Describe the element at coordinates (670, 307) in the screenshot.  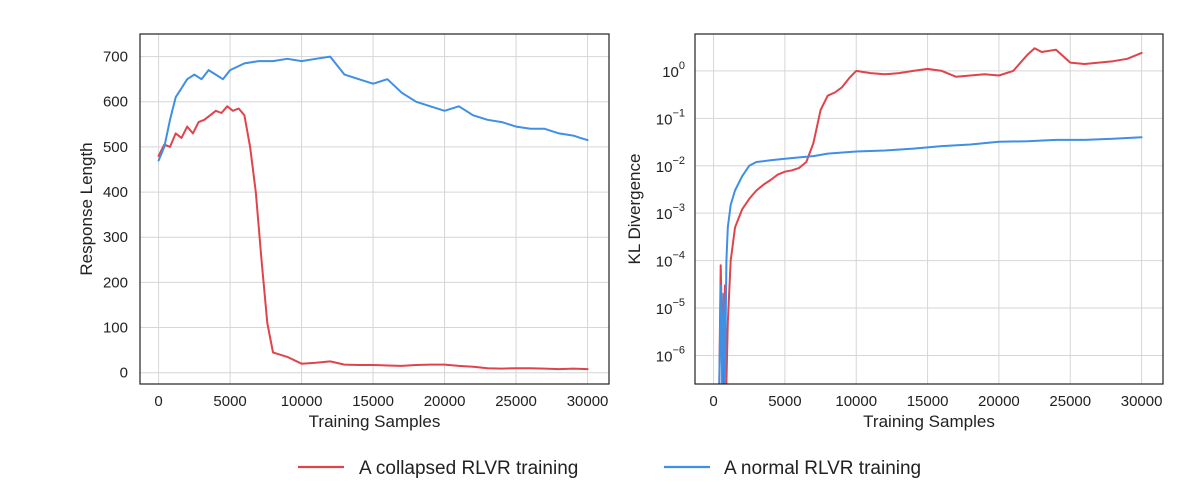
I see `y-tick-label: 10⁻⁵` at that location.